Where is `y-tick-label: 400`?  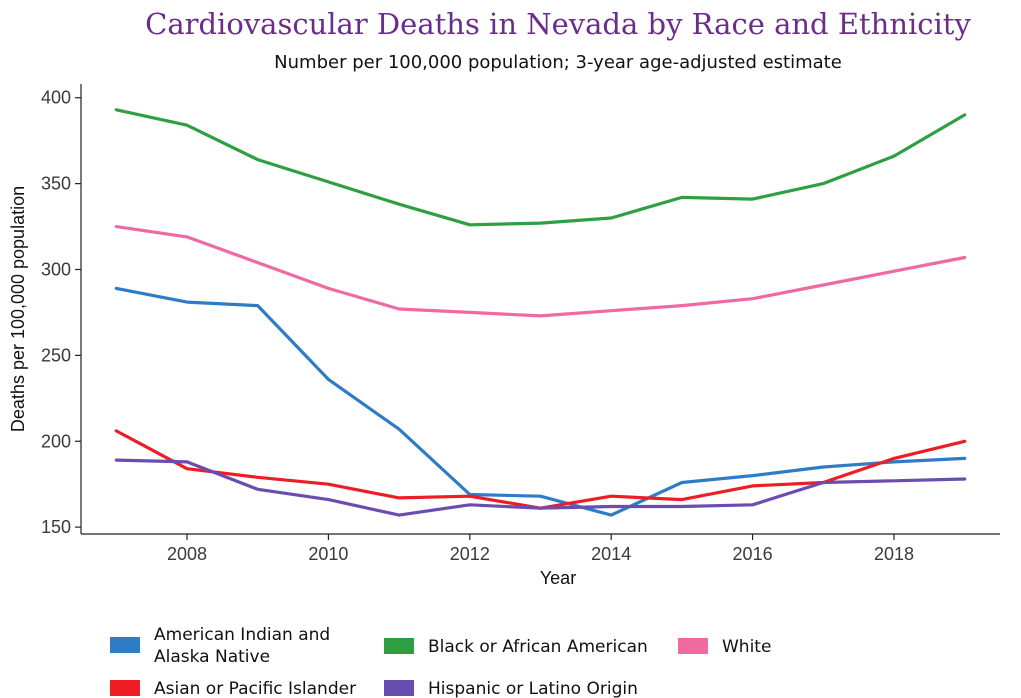 y-tick-label: 400 is located at coordinates (56, 98).